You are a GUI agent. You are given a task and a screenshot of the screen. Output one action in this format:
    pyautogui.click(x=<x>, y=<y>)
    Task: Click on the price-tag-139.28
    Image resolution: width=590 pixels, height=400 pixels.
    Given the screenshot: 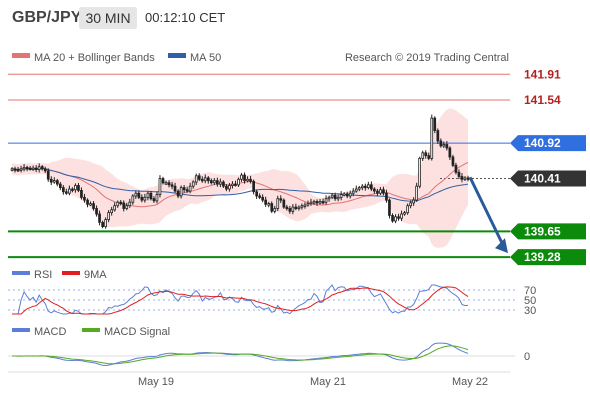 What is the action you would take?
    pyautogui.click(x=548, y=257)
    